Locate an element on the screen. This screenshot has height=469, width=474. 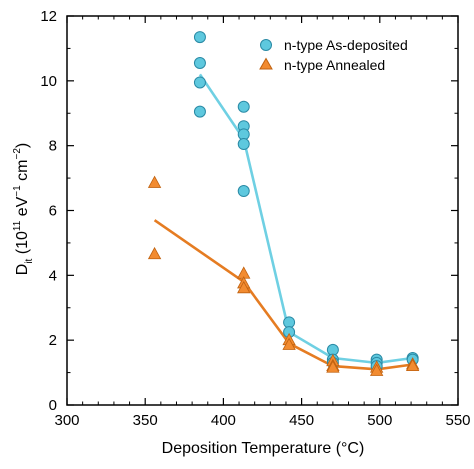
x-tick-label: 350 is located at coordinates (145, 420).